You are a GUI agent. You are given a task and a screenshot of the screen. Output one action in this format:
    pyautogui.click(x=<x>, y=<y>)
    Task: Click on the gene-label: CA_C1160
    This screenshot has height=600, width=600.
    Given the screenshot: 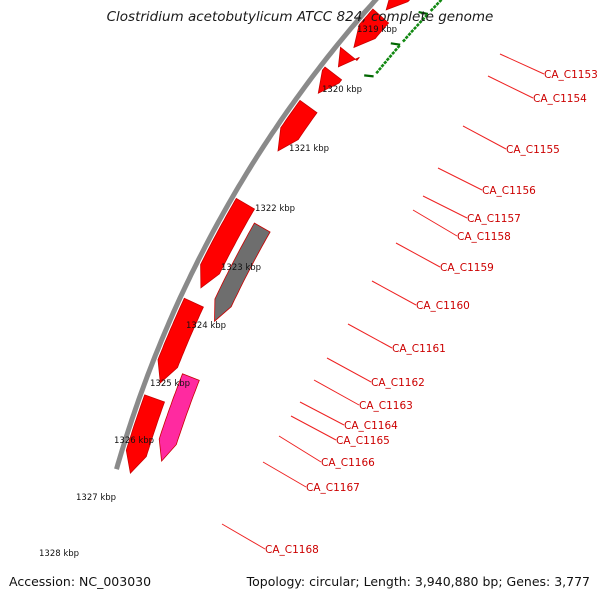 What is the action you would take?
    pyautogui.click(x=443, y=306)
    